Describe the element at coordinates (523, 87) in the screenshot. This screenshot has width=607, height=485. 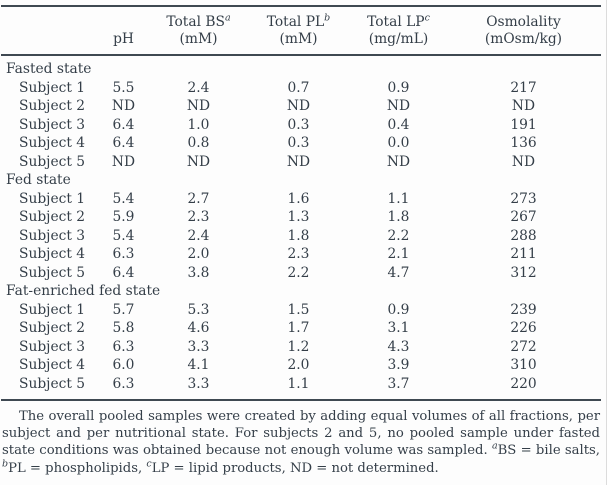
I see `cell-value: 217` at that location.